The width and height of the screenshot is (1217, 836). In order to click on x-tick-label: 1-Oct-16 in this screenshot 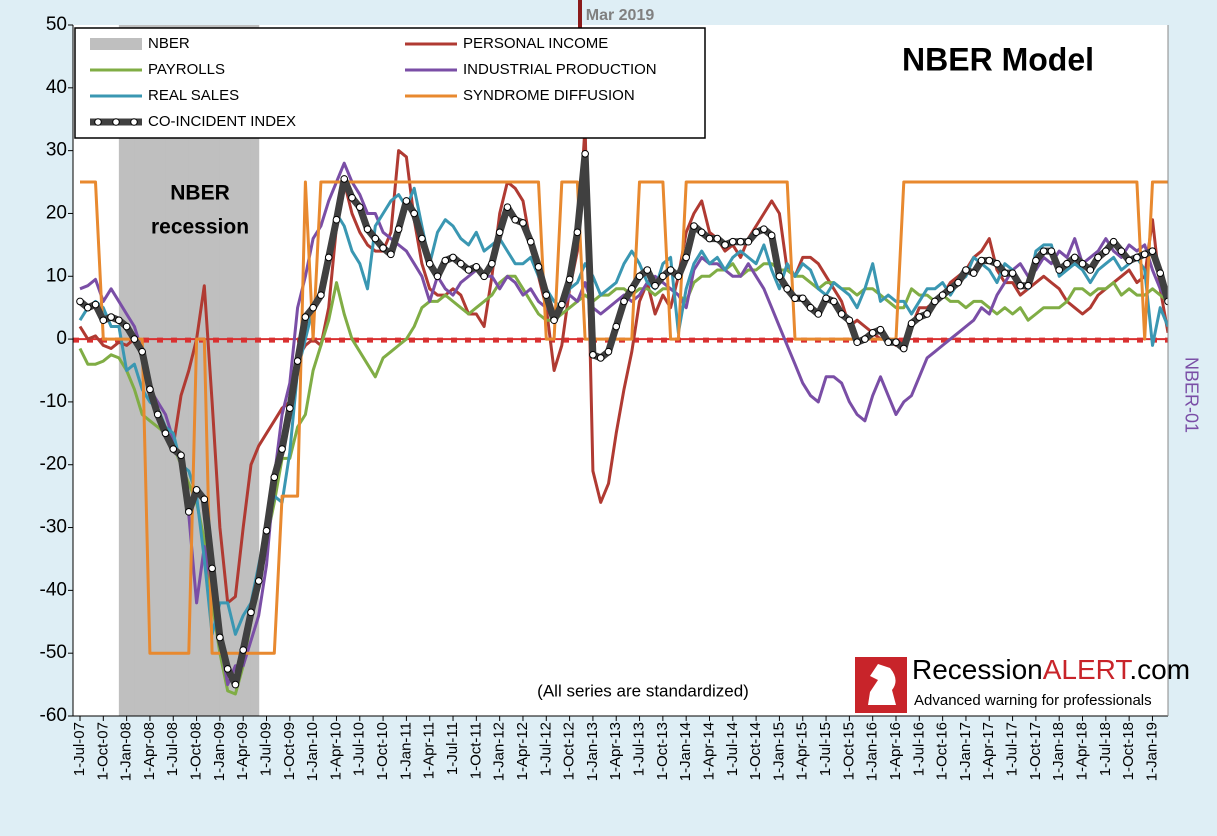, I will do `click(942, 751)`.